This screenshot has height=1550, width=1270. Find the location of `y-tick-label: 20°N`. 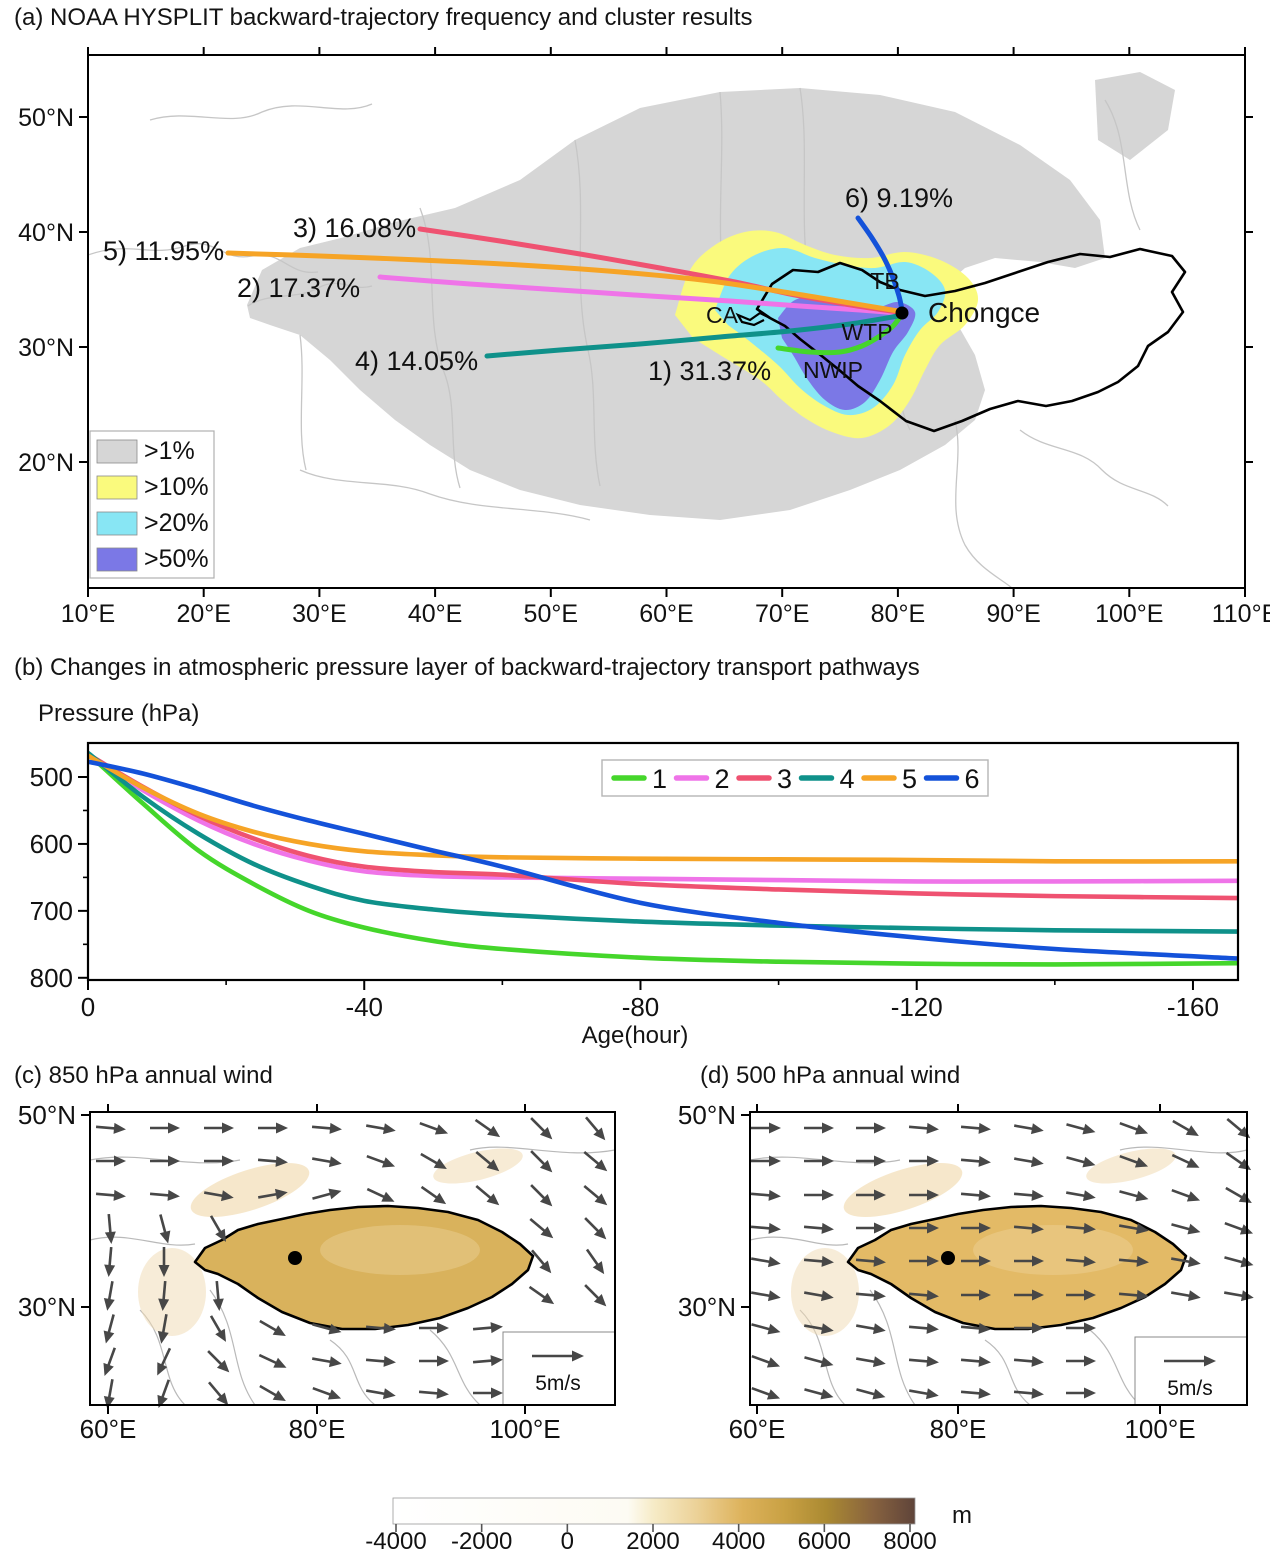

y-tick-label: 20°N is located at coordinates (46, 463).